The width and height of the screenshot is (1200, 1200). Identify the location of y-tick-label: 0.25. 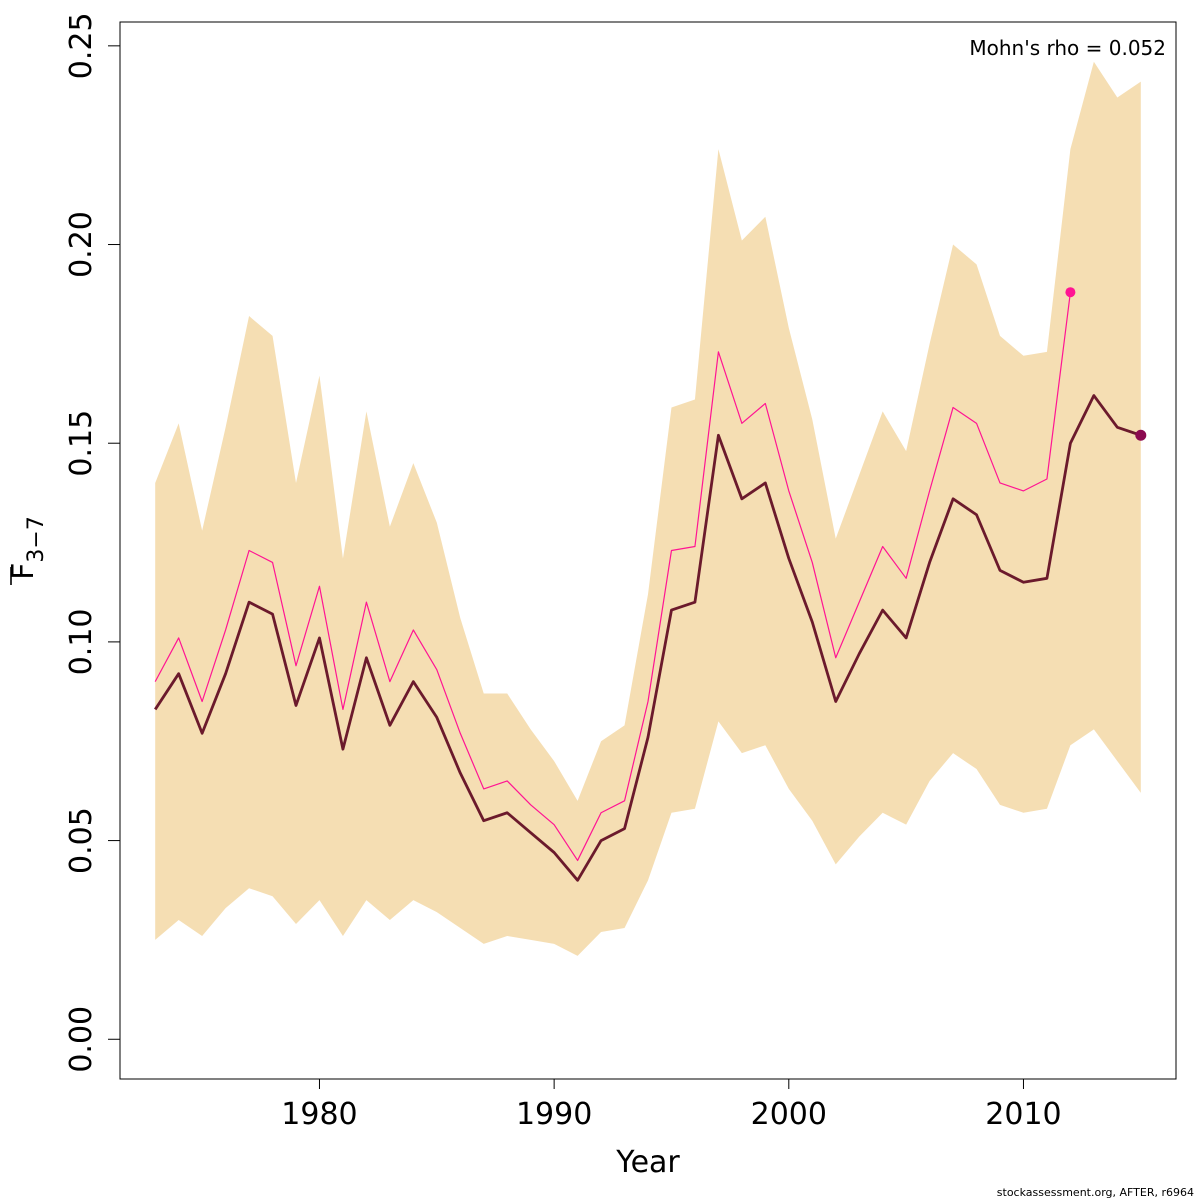
(81, 45).